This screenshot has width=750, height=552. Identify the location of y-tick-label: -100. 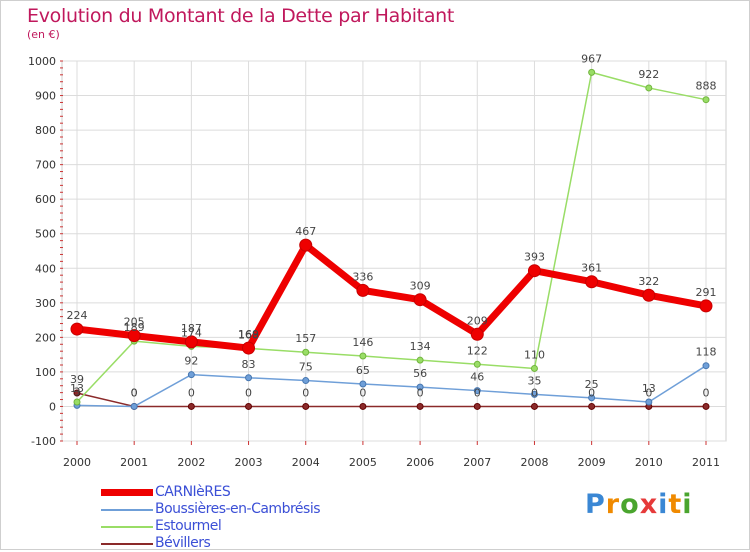
(43, 441).